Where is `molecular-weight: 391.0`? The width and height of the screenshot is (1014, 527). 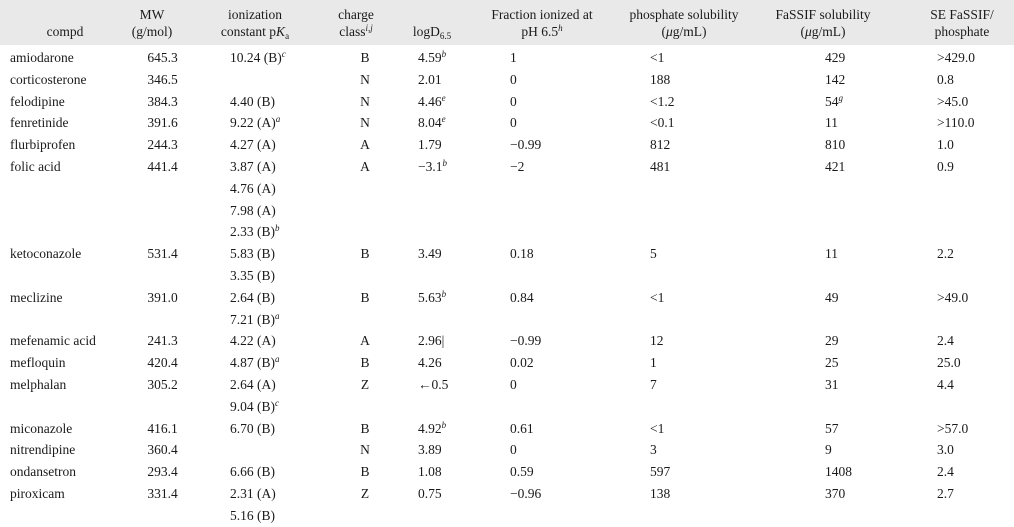
molecular-weight: 391.0 is located at coordinates (162, 297).